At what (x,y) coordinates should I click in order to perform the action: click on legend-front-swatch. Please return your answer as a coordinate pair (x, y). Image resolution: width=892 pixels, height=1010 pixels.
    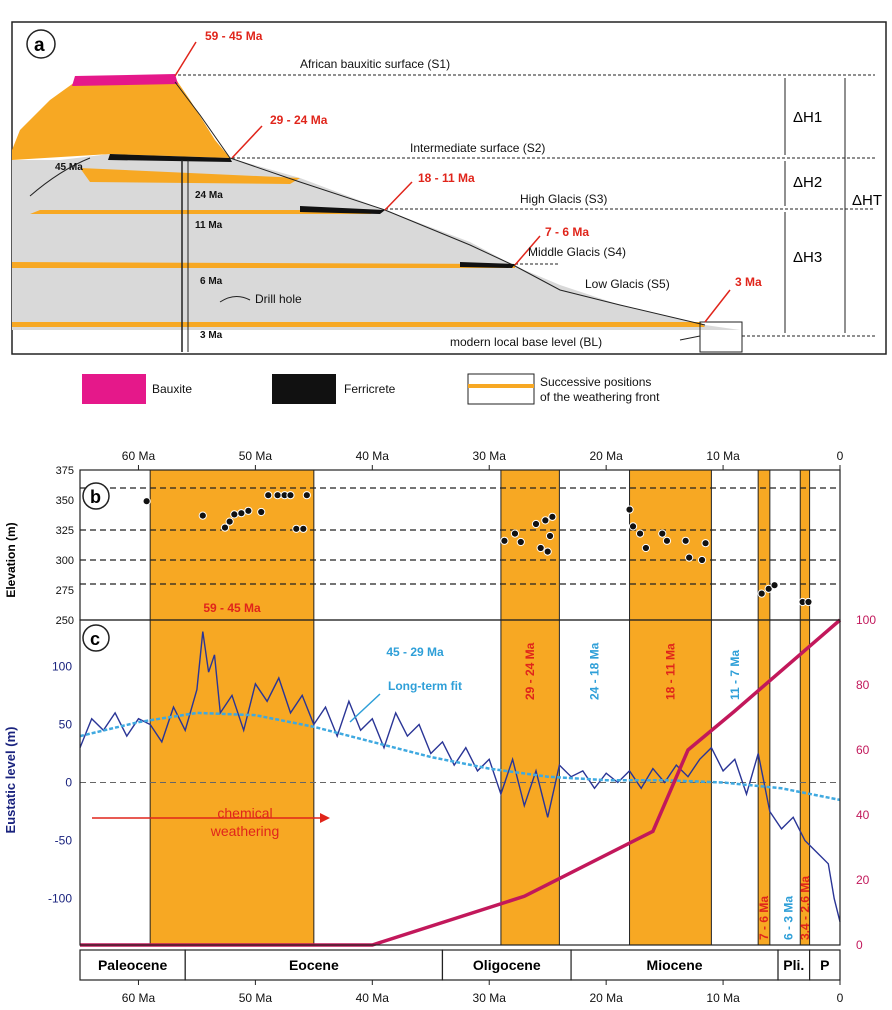
    Looking at the image, I should click on (501, 389).